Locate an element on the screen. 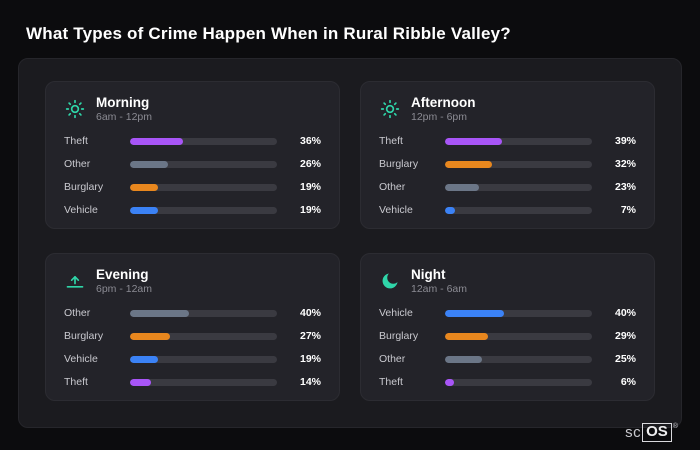  crime-rows: Theft 36% Other 26% Burglary 19% Vehicle is located at coordinates (192, 175).